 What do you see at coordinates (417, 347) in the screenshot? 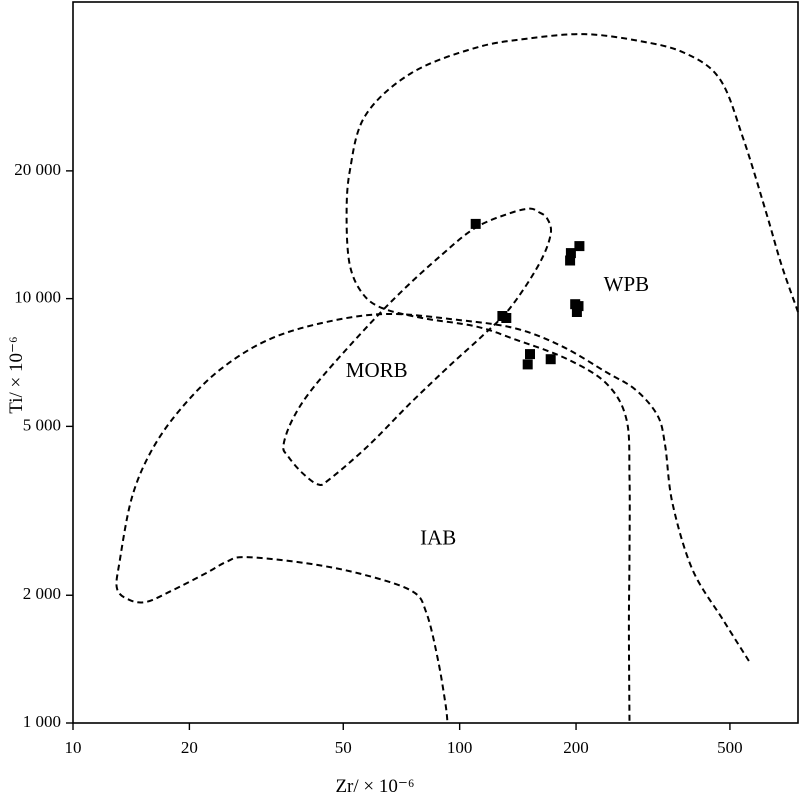
I see `region-boundary-morb` at bounding box center [417, 347].